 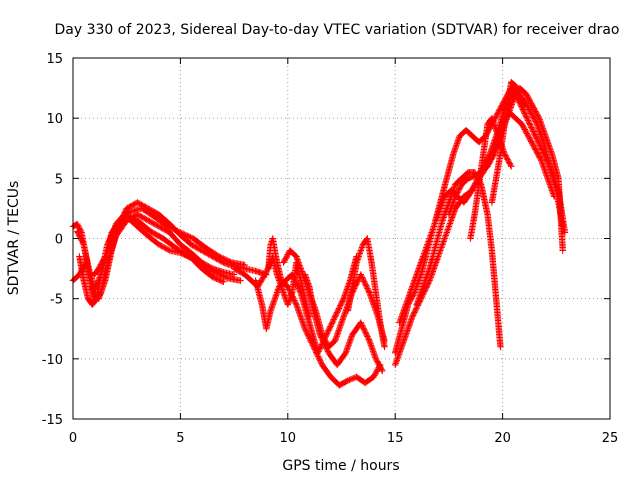 What do you see at coordinates (59, 179) in the screenshot?
I see `y-tick-label: 5` at bounding box center [59, 179].